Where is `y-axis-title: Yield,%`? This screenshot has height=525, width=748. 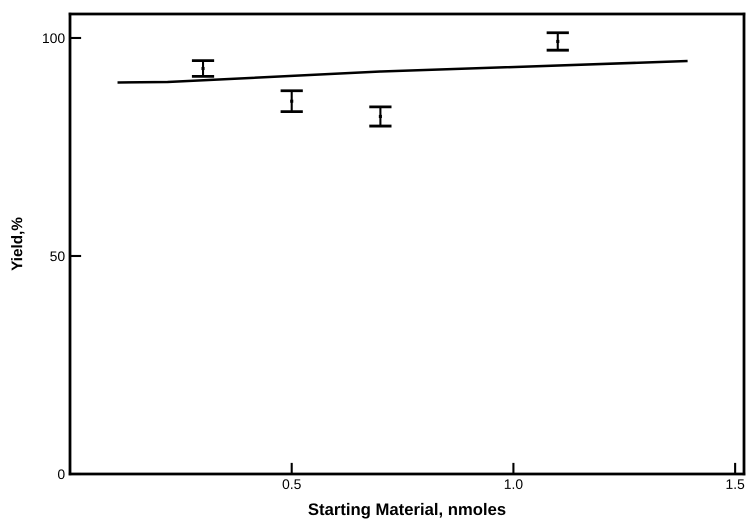
y-axis-title: Yield,% is located at coordinates (17, 244).